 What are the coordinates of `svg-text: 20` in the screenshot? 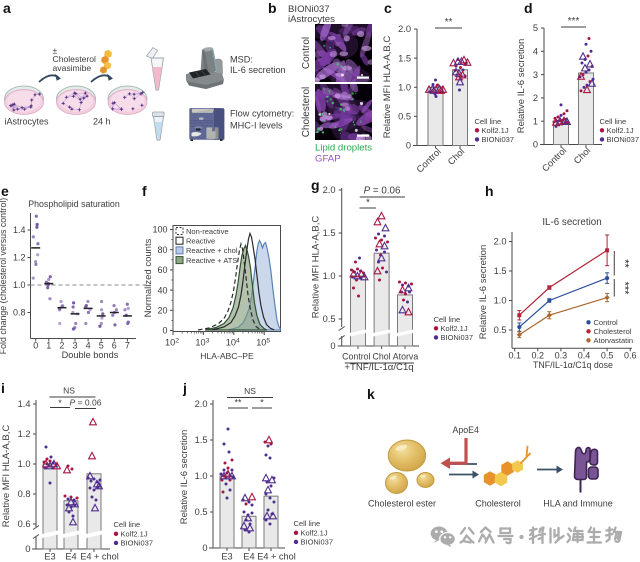 It's located at (162, 311).